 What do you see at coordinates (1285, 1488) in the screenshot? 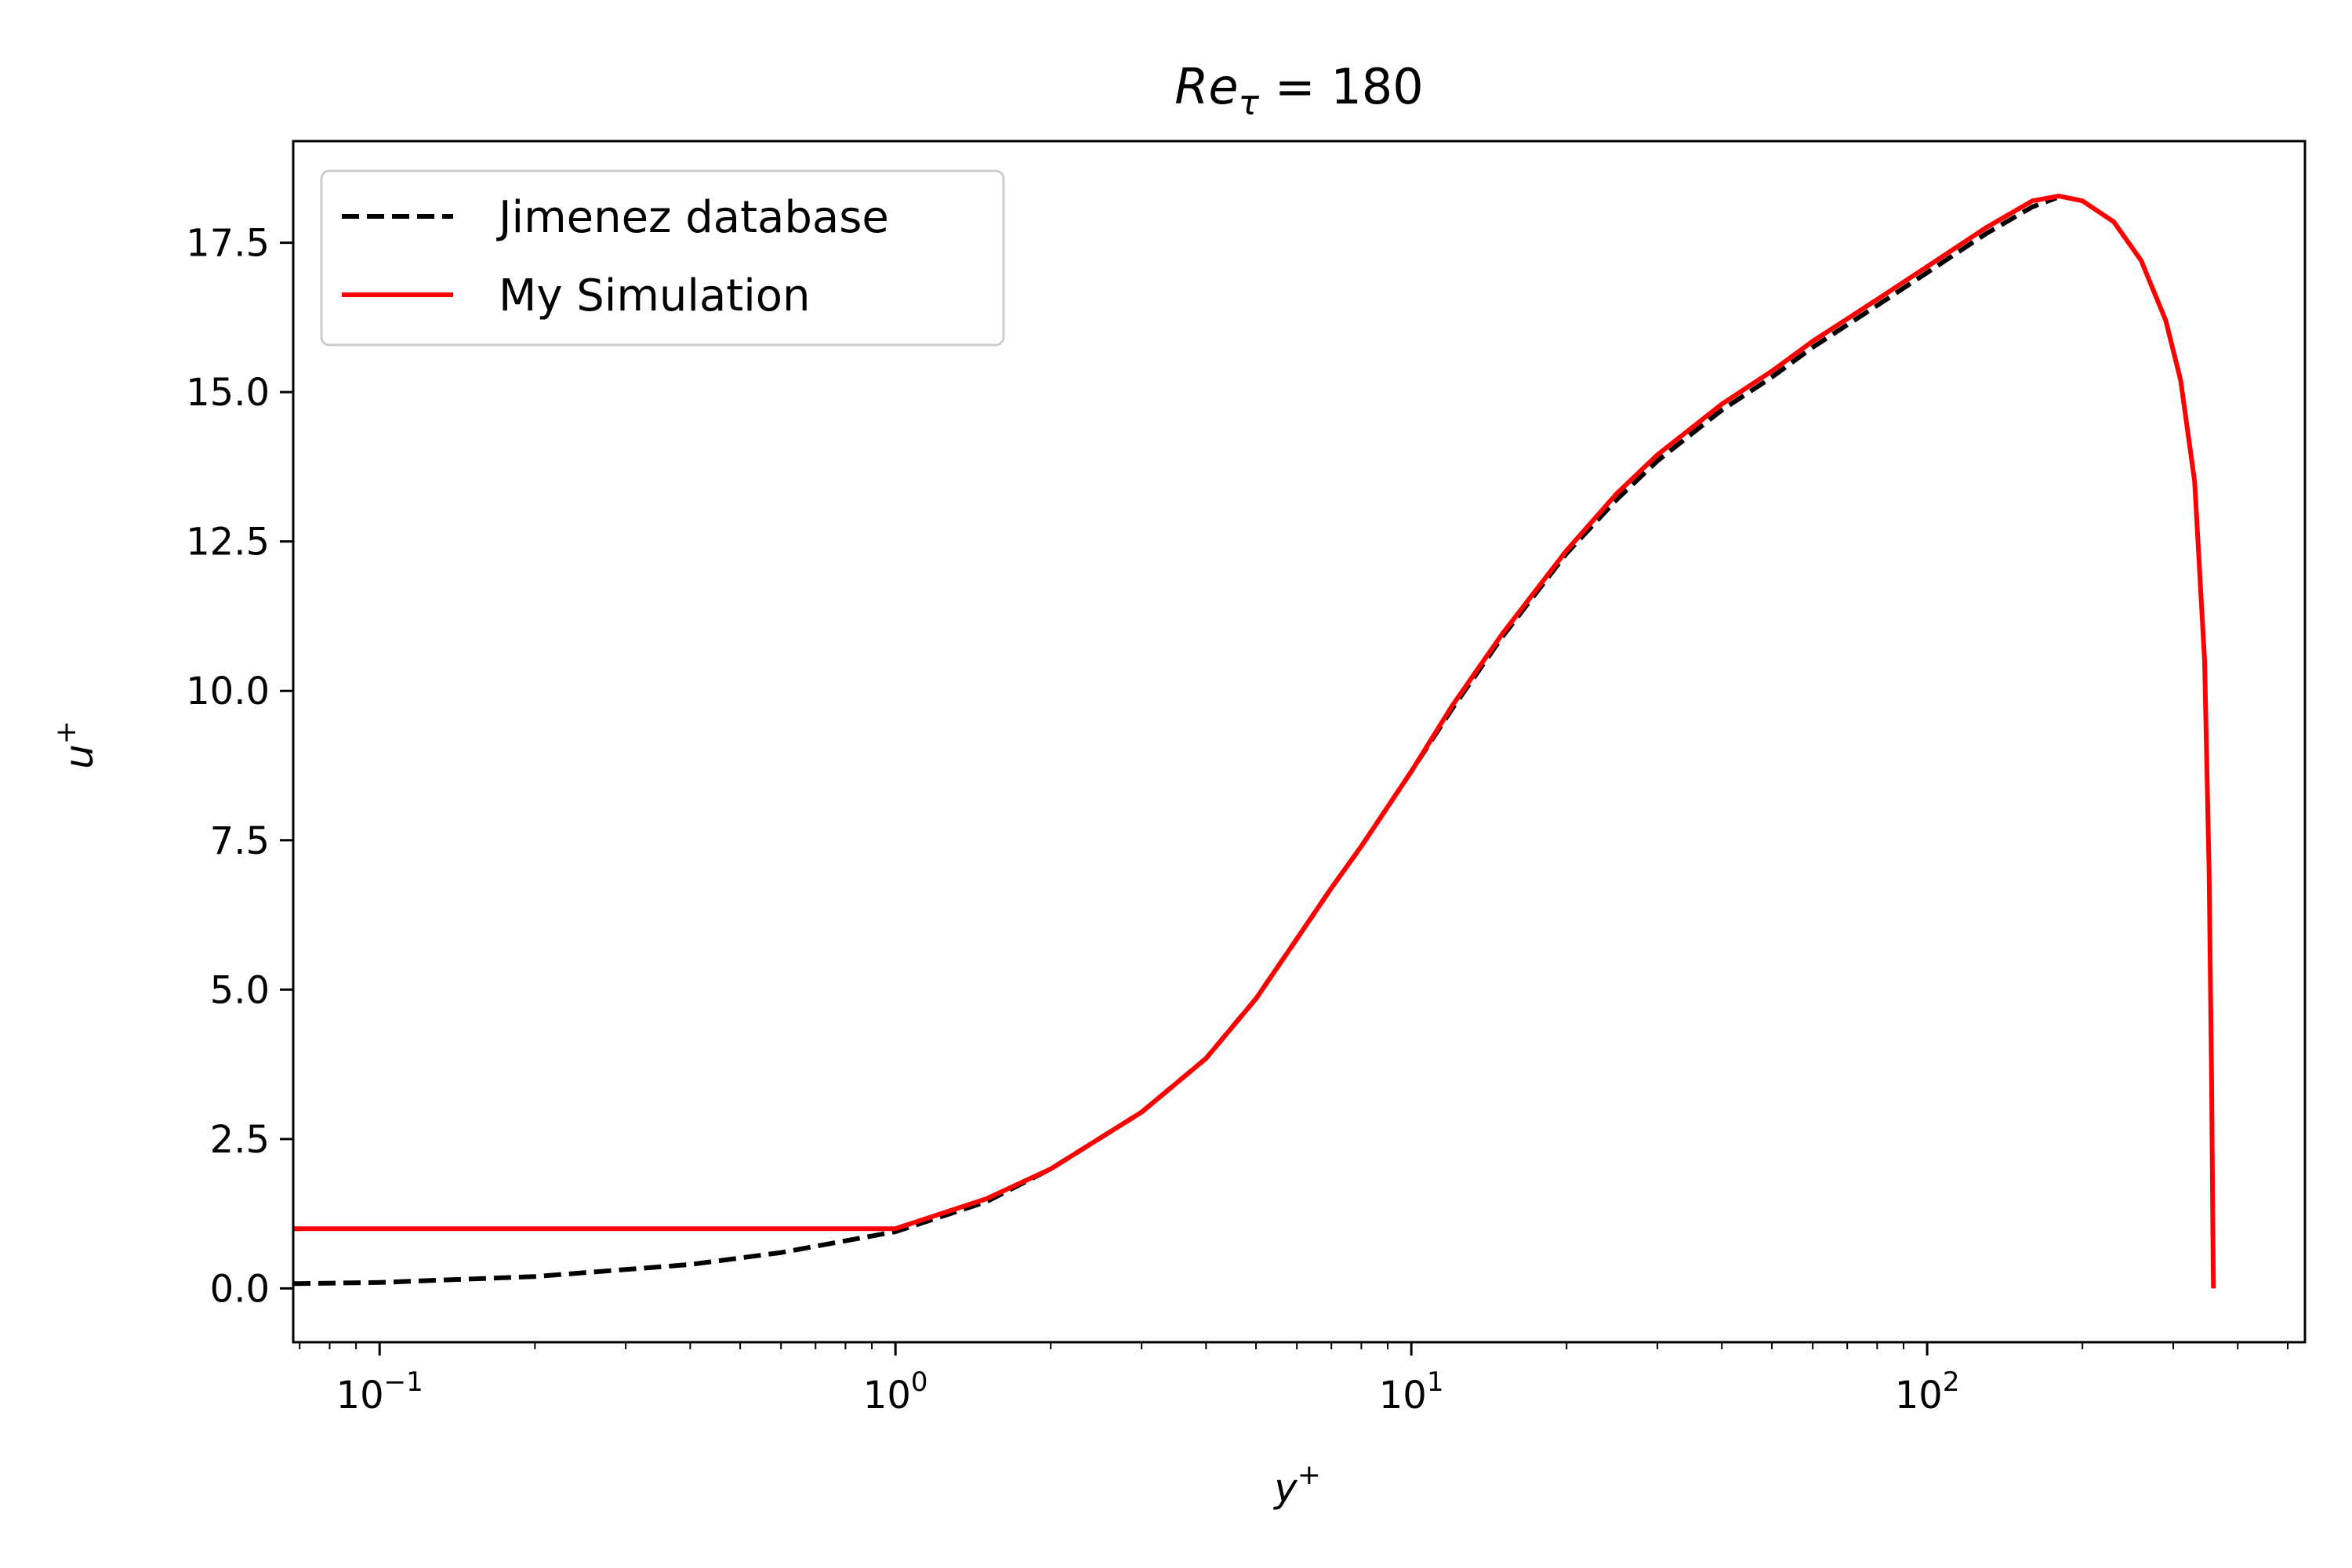
I see `x-axis-label-base: y` at bounding box center [1285, 1488].